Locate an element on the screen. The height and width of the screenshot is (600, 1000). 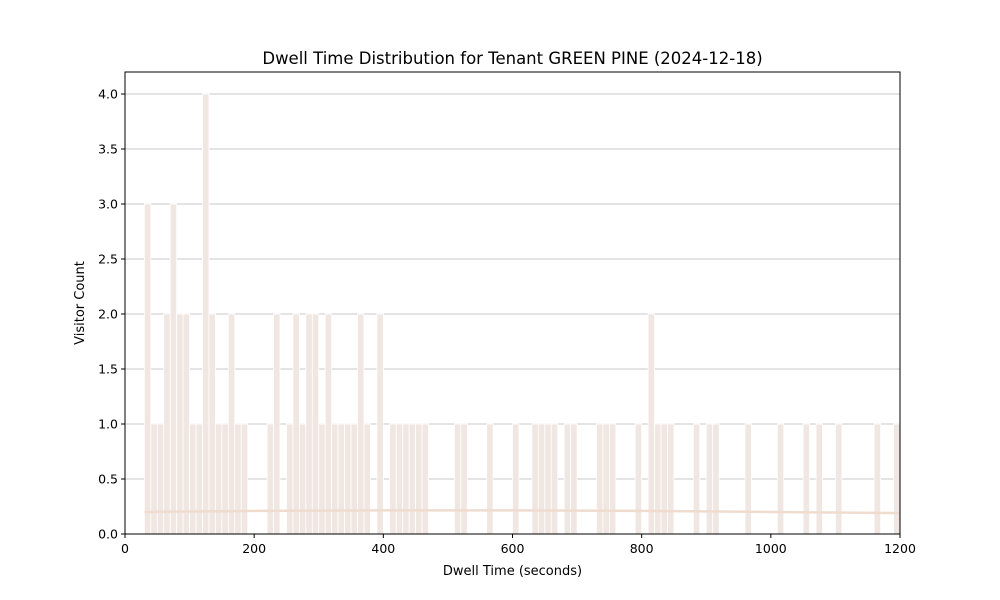
x-tick-label: 200 is located at coordinates (254, 548).